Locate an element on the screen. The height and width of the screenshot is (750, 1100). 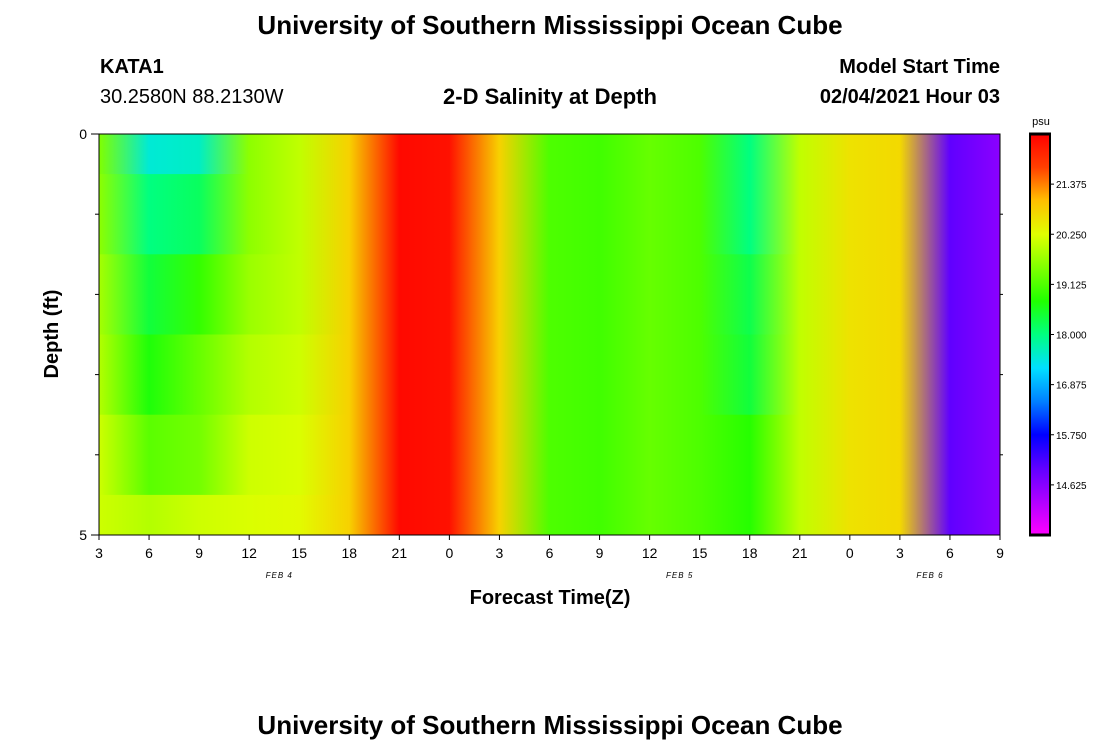
colorbar-tick-label: 15.750 is located at coordinates (1071, 436).